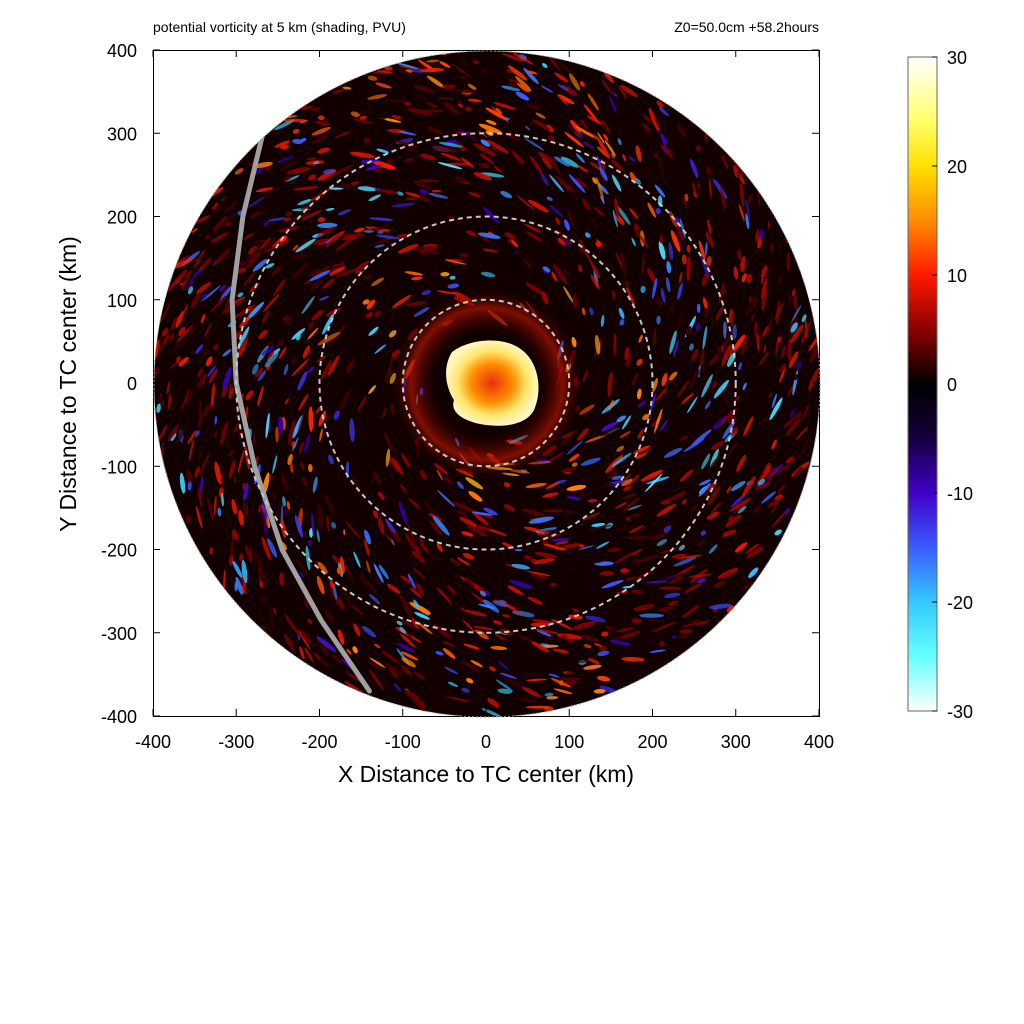  What do you see at coordinates (569, 742) in the screenshot?
I see `x-tick-label: 100` at bounding box center [569, 742].